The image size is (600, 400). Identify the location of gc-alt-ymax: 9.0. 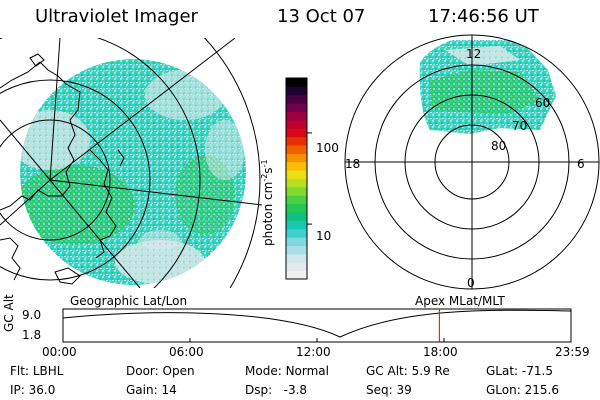
(32, 315).